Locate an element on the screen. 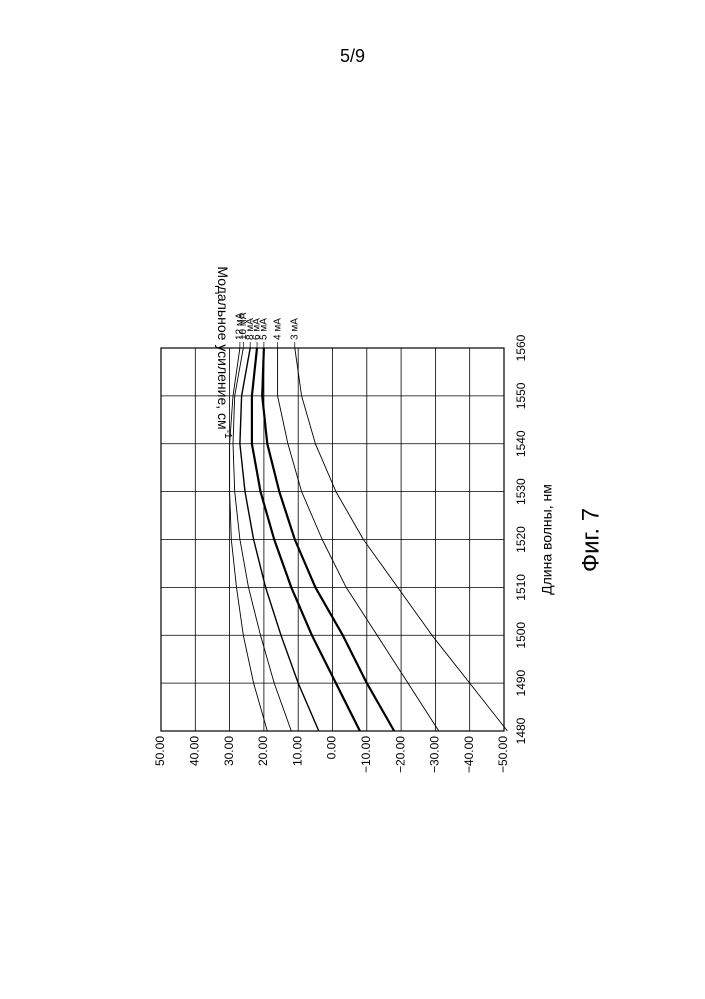 The image size is (705, 999). figure-caption: Фиг. 7 is located at coordinates (590, 540).